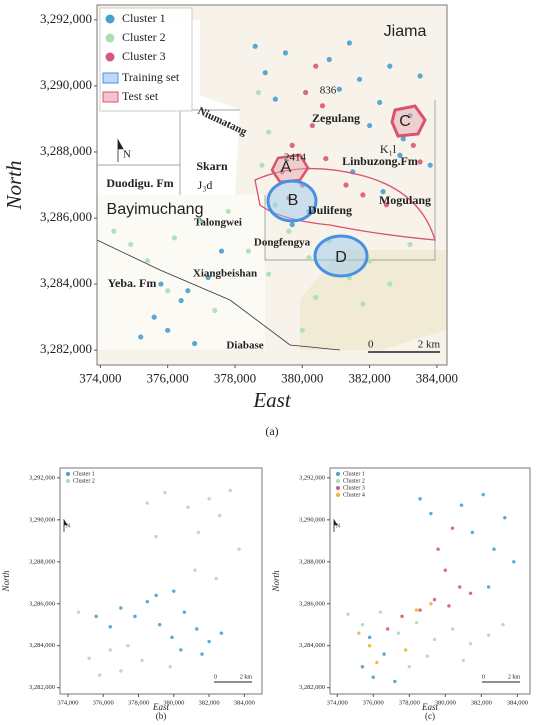  What do you see at coordinates (282, 243) in the screenshot?
I see `map-label: Dongfengya` at bounding box center [282, 243].